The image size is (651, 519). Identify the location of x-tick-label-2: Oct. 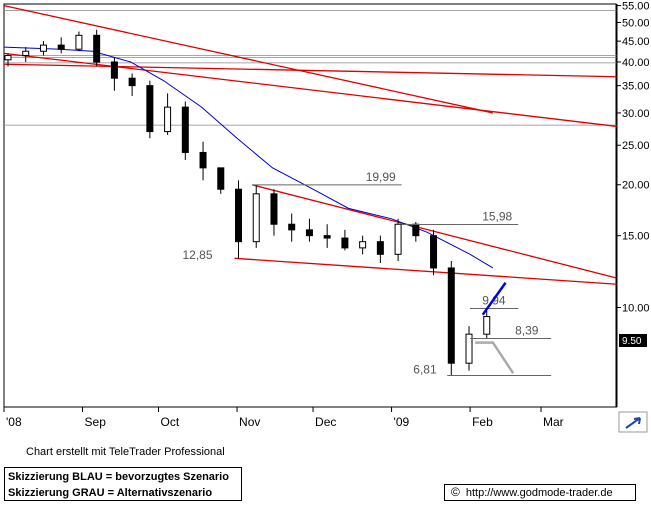
(170, 422).